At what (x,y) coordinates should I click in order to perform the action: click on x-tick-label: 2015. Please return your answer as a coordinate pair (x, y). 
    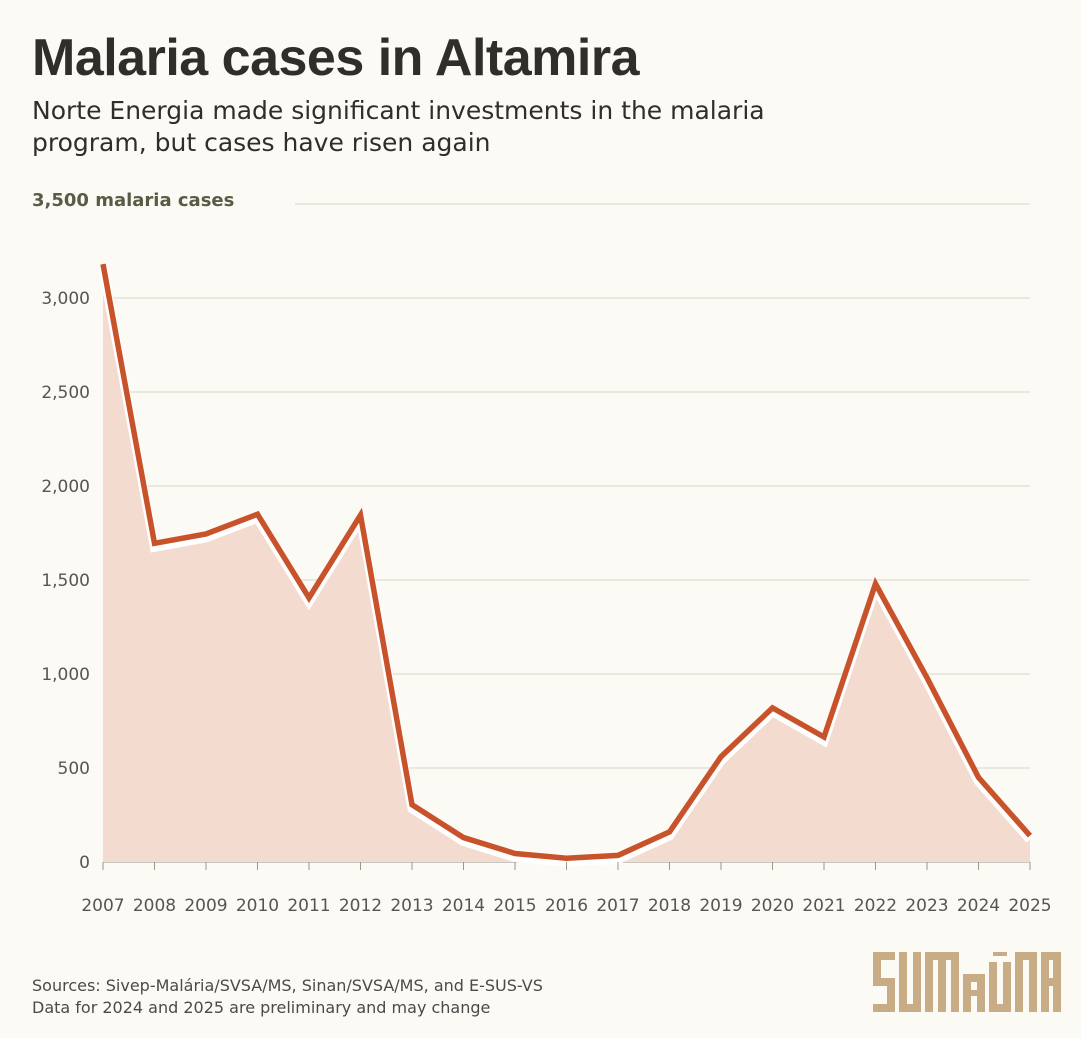
    Looking at the image, I should click on (514, 906).